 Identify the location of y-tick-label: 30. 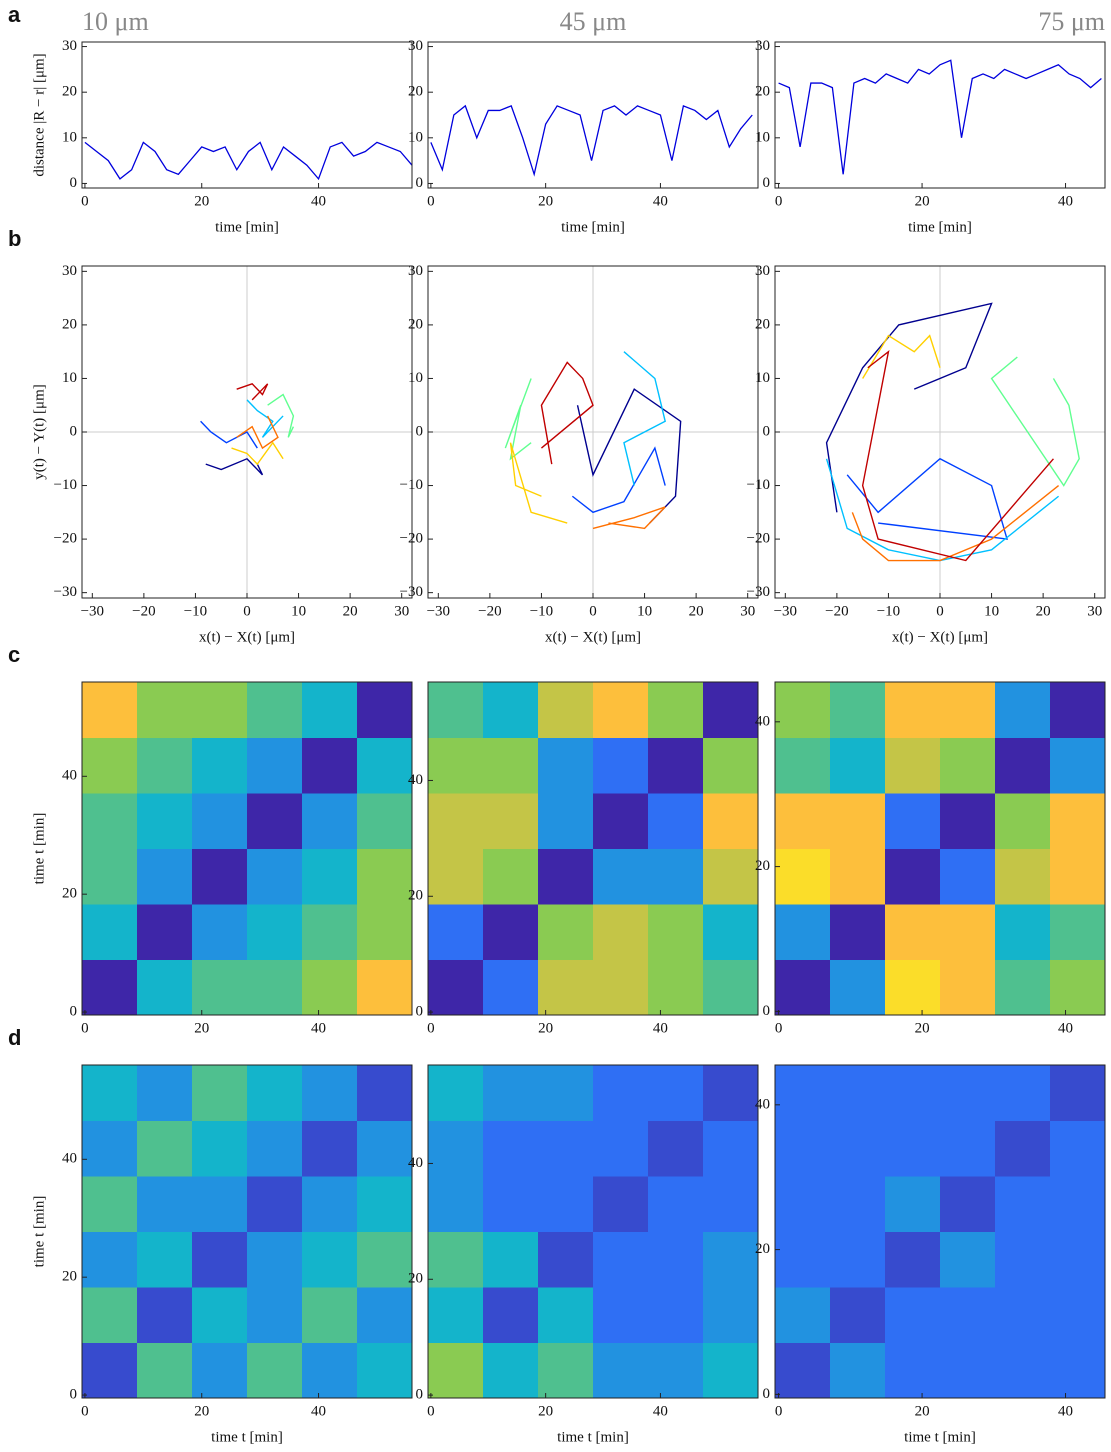
(69, 271).